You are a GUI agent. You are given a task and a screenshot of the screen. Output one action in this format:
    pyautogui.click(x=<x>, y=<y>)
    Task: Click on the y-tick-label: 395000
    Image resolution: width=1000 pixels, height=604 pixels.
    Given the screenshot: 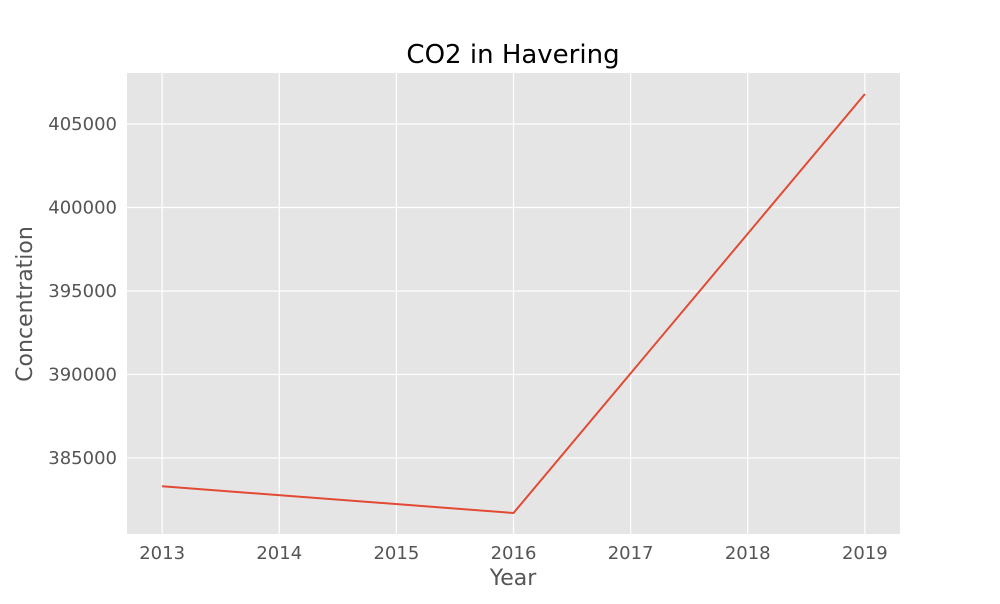 What is the action you would take?
    pyautogui.click(x=82, y=291)
    